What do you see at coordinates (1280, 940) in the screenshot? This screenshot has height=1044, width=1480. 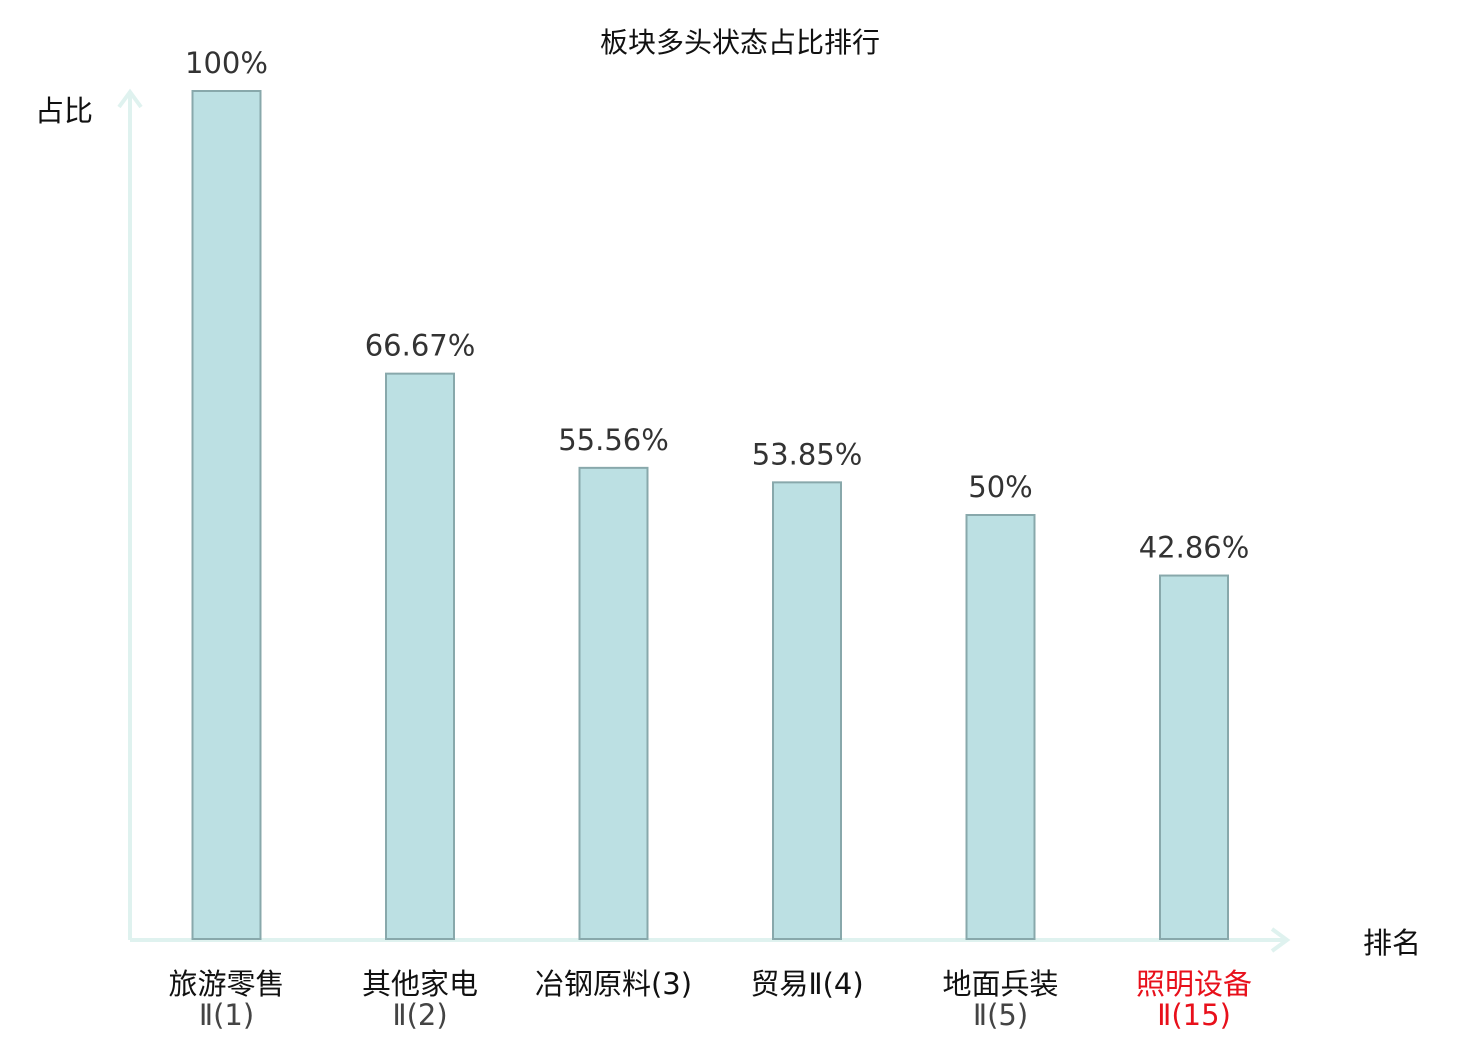 I see `x-axis-arrowhead` at bounding box center [1280, 940].